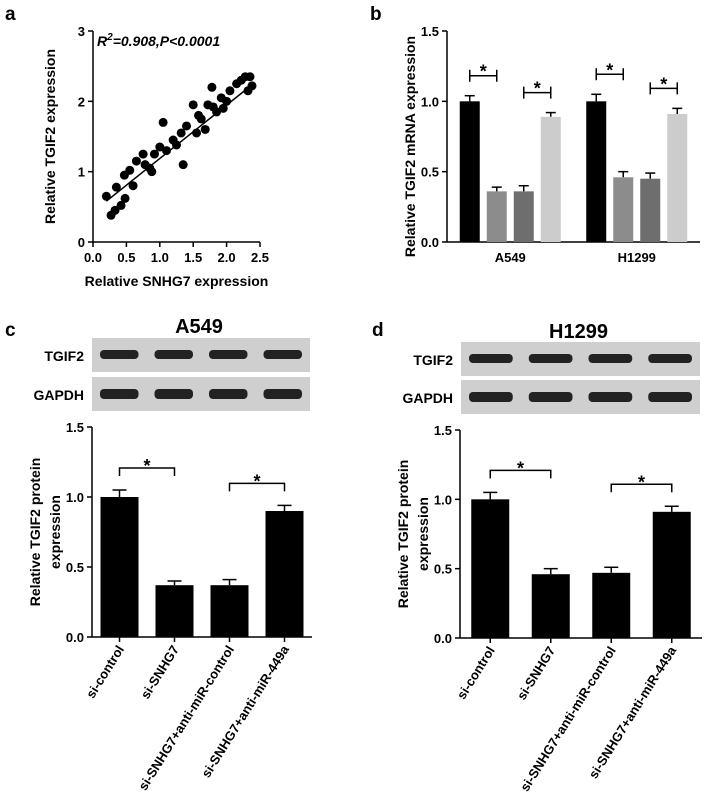 The width and height of the screenshot is (709, 804). I want to click on x-tick-label: 2.0, so click(227, 257).